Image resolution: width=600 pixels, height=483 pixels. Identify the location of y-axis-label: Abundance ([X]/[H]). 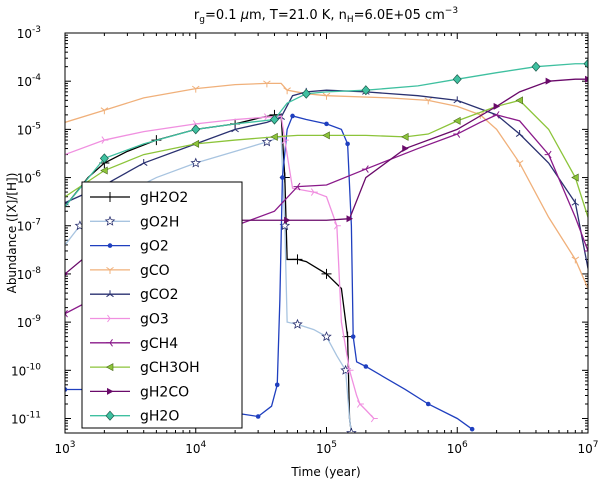
(12, 233).